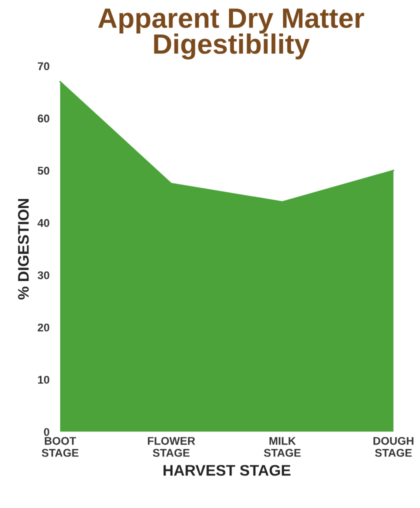  I want to click on y-tick-label: 40, so click(44, 223).